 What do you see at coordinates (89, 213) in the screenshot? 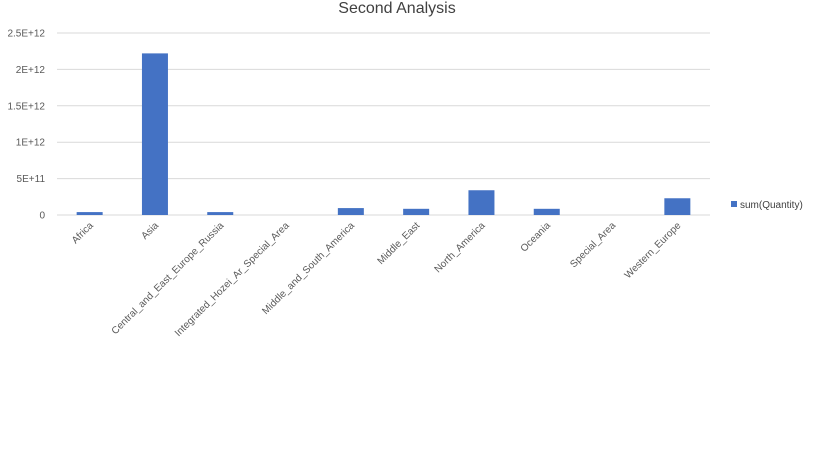
I see `bar-africa` at bounding box center [89, 213].